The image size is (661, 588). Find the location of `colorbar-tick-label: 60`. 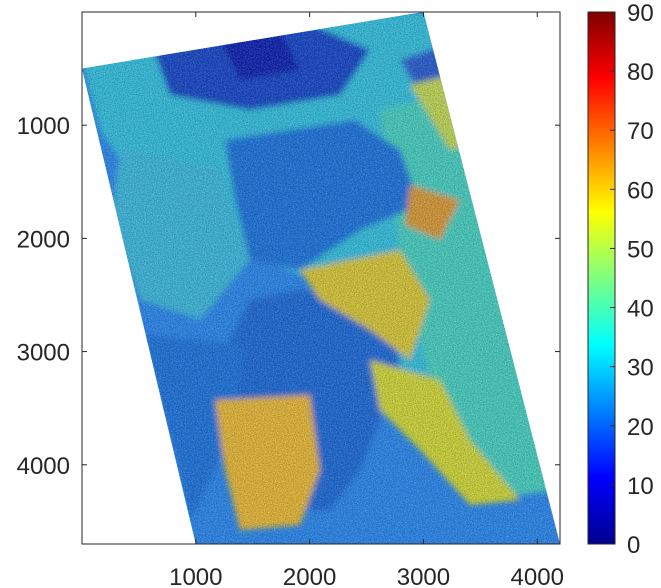

colorbar-tick-label: 60 is located at coordinates (640, 190).